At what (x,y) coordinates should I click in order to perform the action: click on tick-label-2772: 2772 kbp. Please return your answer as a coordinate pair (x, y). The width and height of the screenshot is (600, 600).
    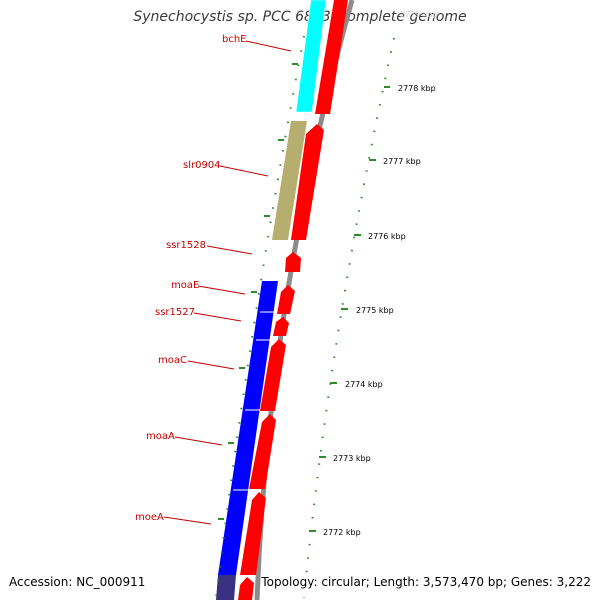
    Looking at the image, I should click on (342, 532).